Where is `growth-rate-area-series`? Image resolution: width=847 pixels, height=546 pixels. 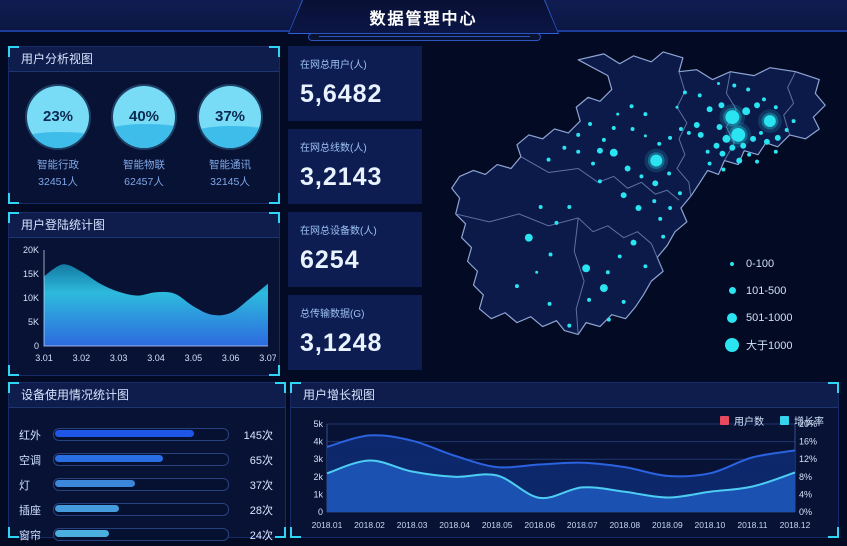 growth-rate-area-series is located at coordinates (561, 486).